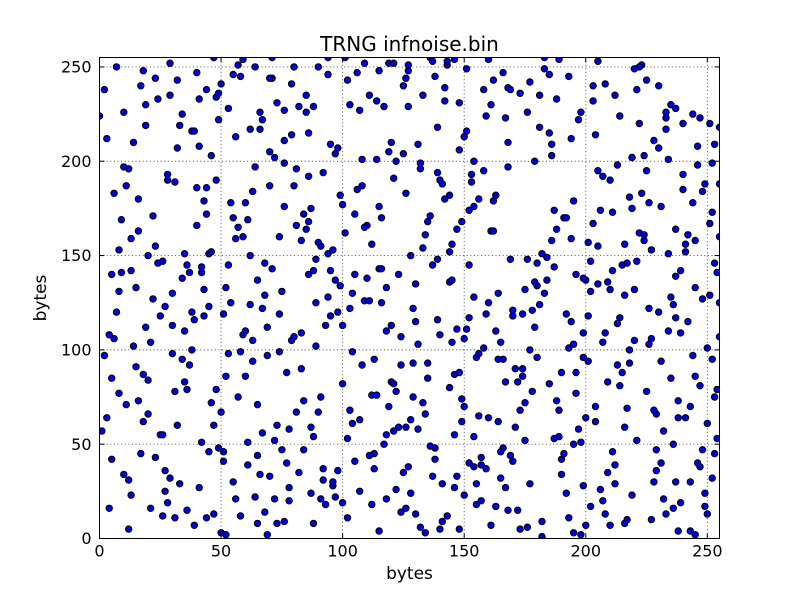 This screenshot has height=604, width=800. Describe the element at coordinates (76, 67) in the screenshot. I see `y-tick-label: 250` at that location.